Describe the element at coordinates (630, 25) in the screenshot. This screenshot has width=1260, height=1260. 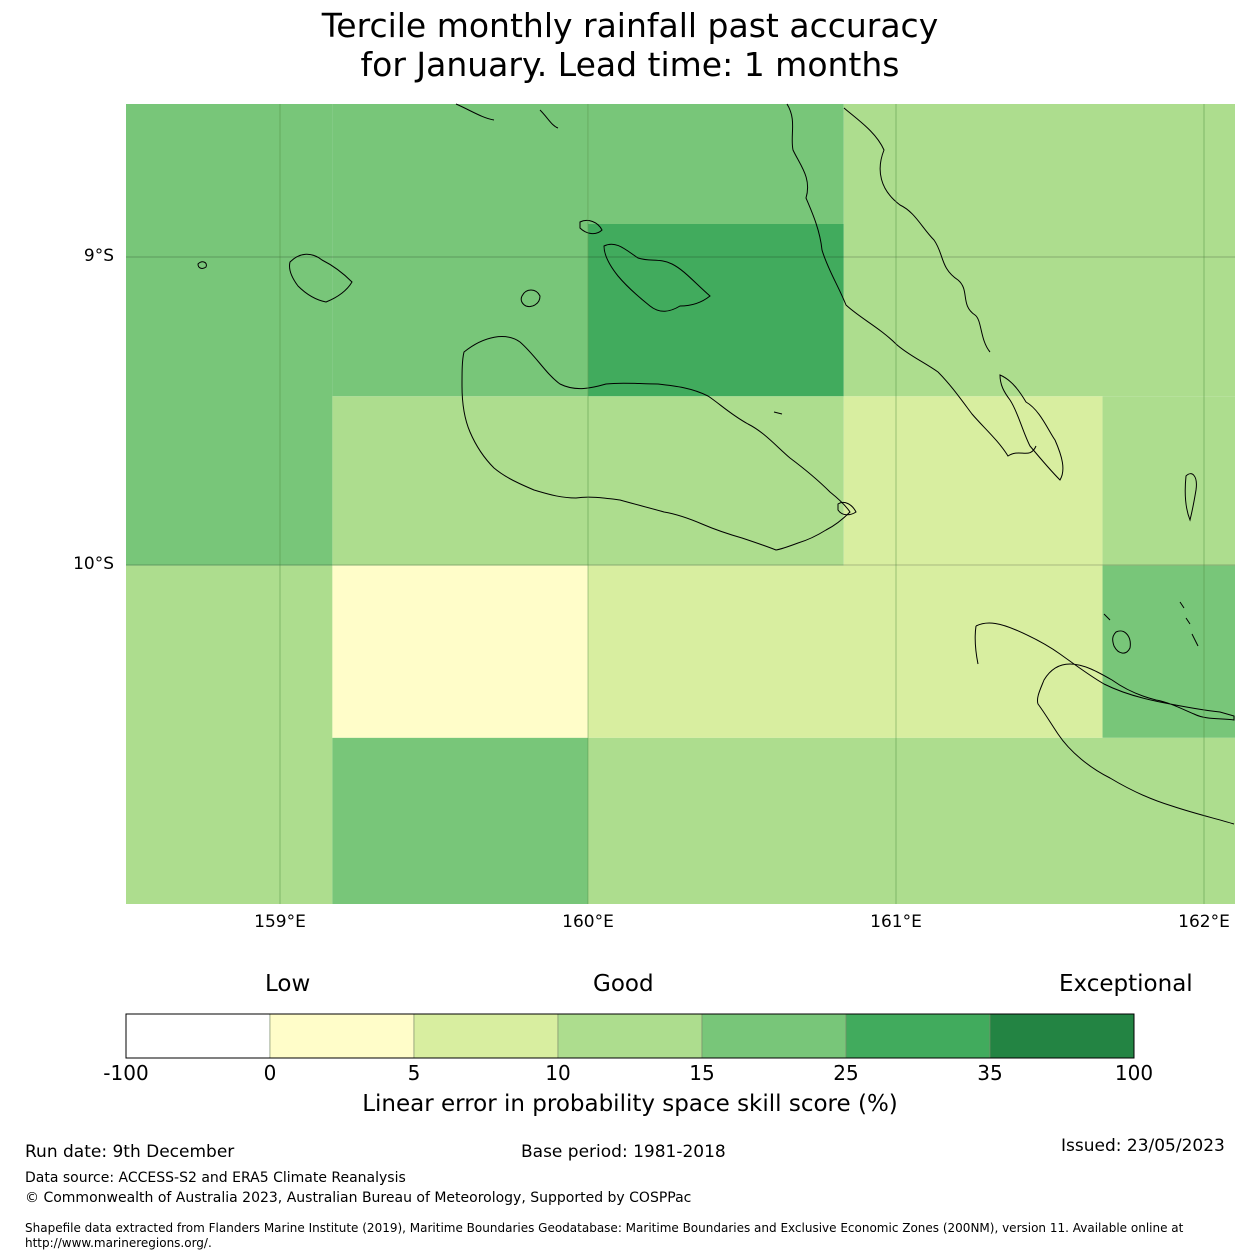
I see `chart-title-line1: Tercile monthly rainfall past accuracy` at that location.